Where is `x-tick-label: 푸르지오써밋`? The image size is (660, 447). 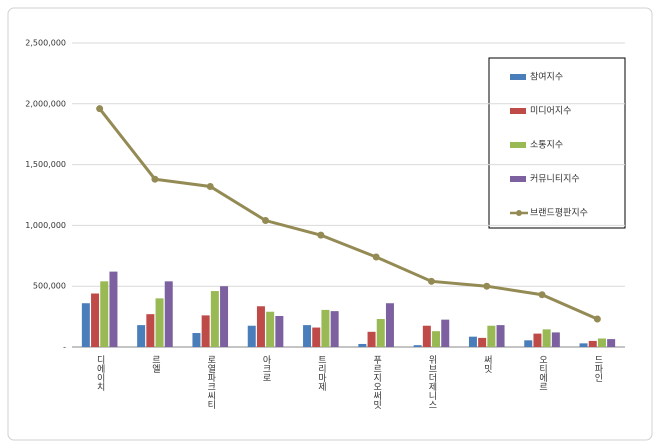 x-tick-label: 푸르지오써밋 is located at coordinates (376, 382).